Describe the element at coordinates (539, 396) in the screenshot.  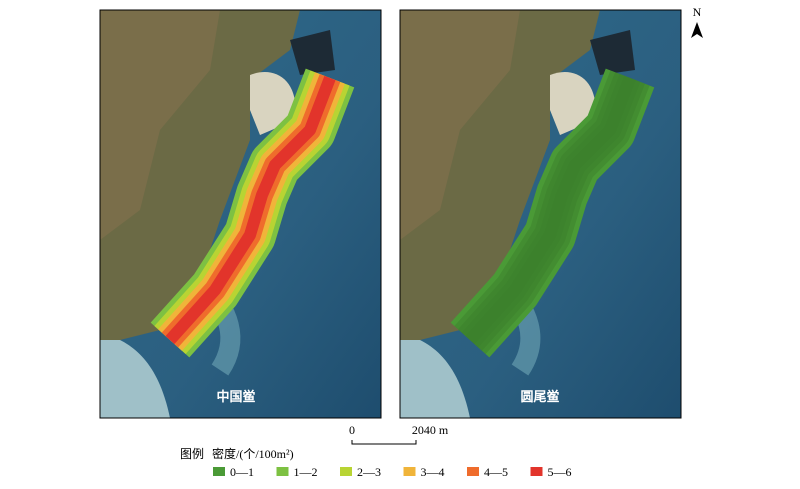
I see `panel-label: 圆尾鲎` at that location.